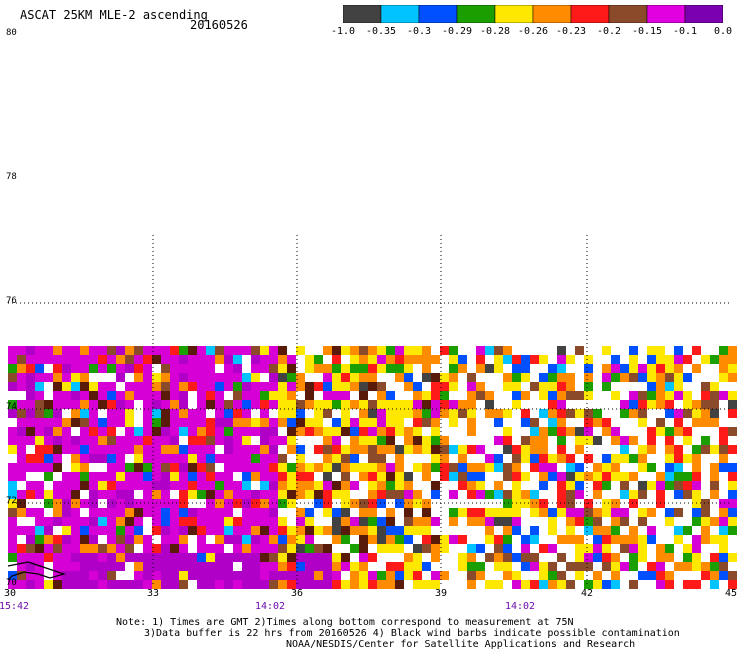 The height and width of the screenshot is (650, 740). What do you see at coordinates (381, 31) in the screenshot?
I see `colorbar-tick-label: -0.35` at bounding box center [381, 31].